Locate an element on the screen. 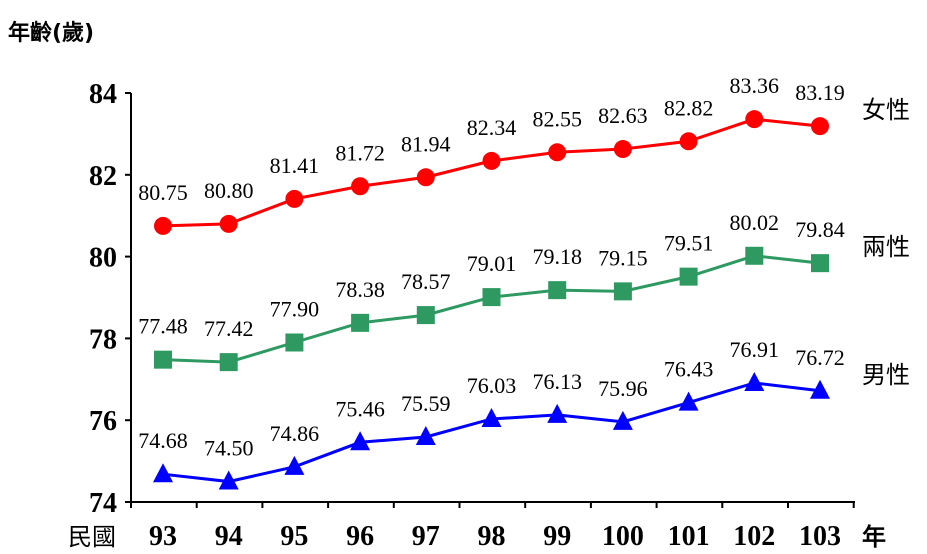 The height and width of the screenshot is (554, 927). data-label: 76.03 is located at coordinates (492, 385).